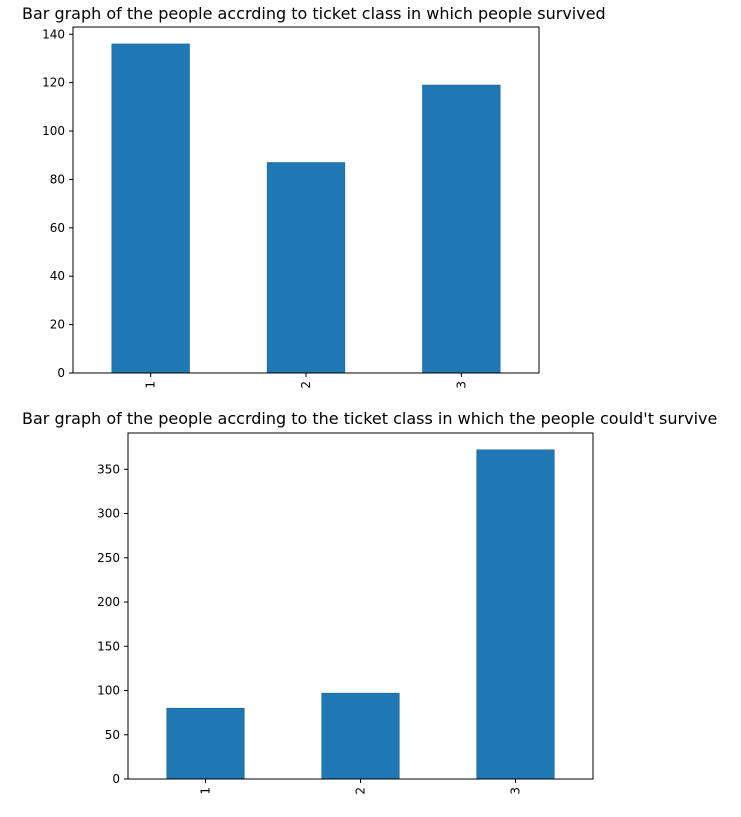 This screenshot has width=741, height=817. I want to click on y-tick-label: 300, so click(108, 514).